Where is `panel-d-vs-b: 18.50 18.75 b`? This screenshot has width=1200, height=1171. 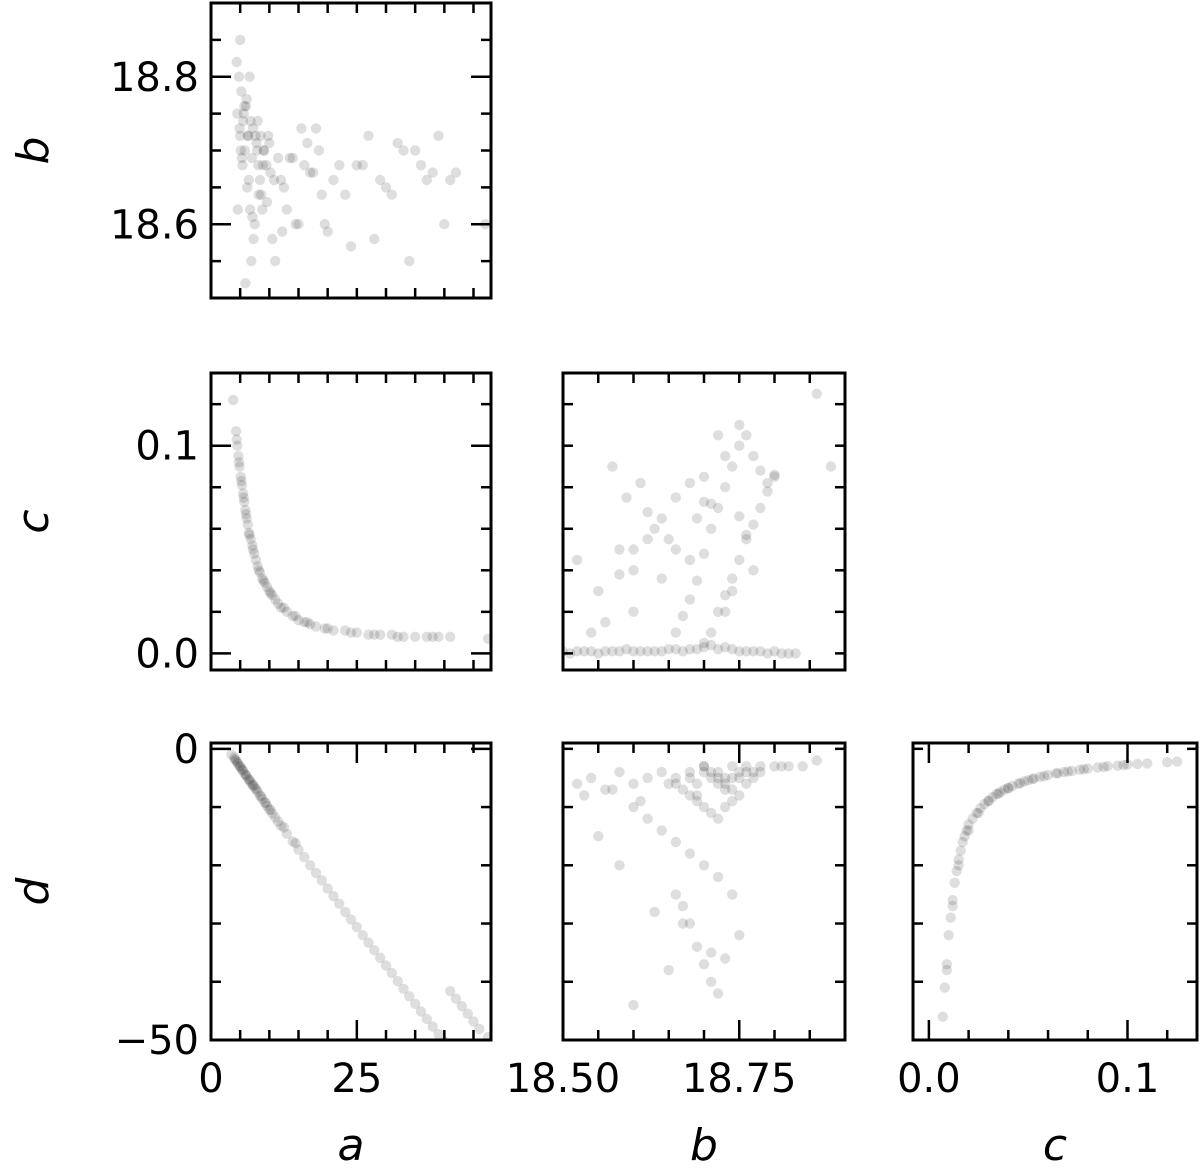 panel-d-vs-b: 18.50 18.75 b is located at coordinates (676, 956).